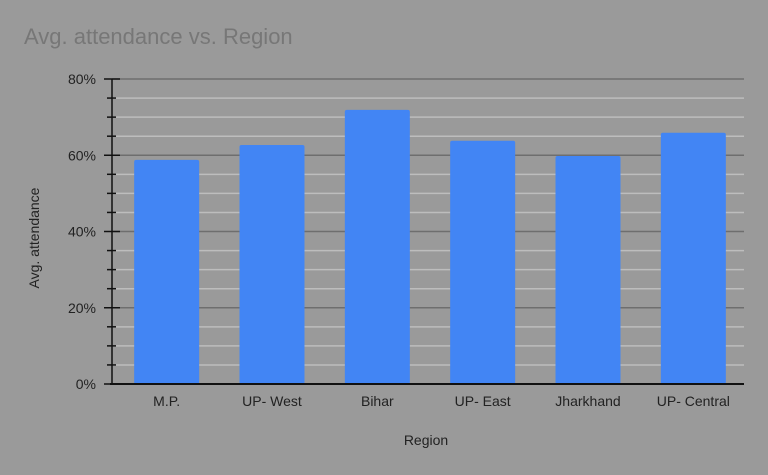 The width and height of the screenshot is (768, 475). I want to click on x-tick-label: UP- West, so click(272, 401).